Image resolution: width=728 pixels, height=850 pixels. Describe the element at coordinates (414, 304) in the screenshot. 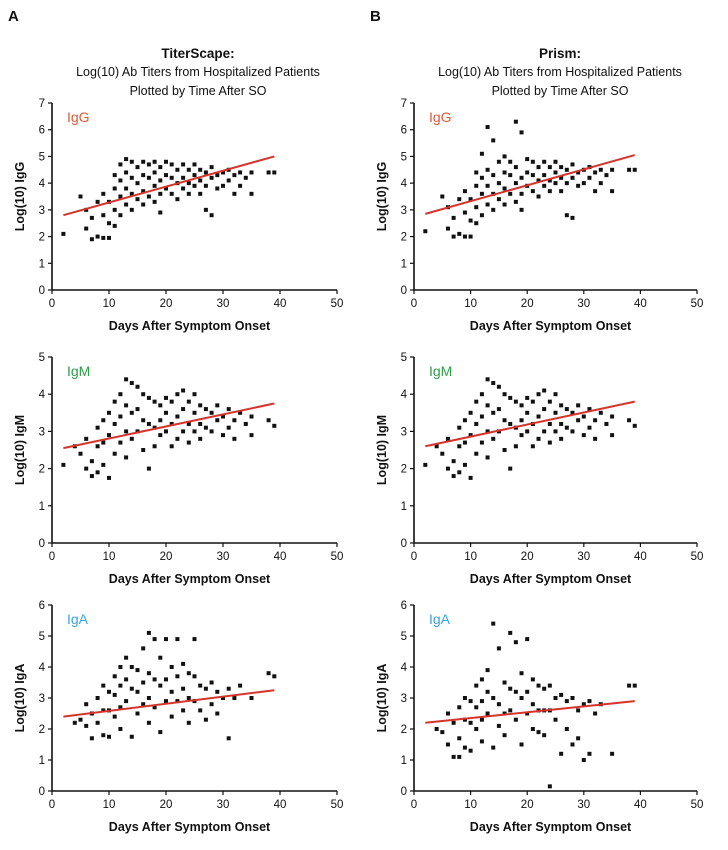

I see `x-tick-label-b-igg: 0` at that location.